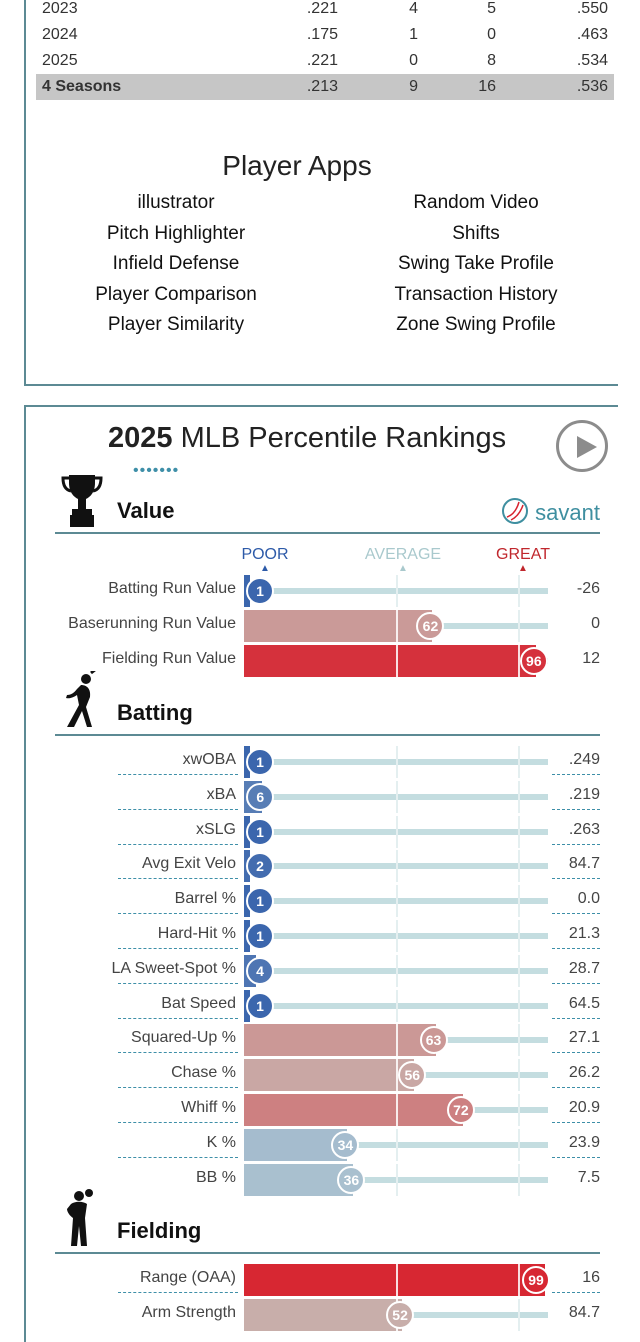  I want to click on metric-value: 64.5, so click(584, 1003).